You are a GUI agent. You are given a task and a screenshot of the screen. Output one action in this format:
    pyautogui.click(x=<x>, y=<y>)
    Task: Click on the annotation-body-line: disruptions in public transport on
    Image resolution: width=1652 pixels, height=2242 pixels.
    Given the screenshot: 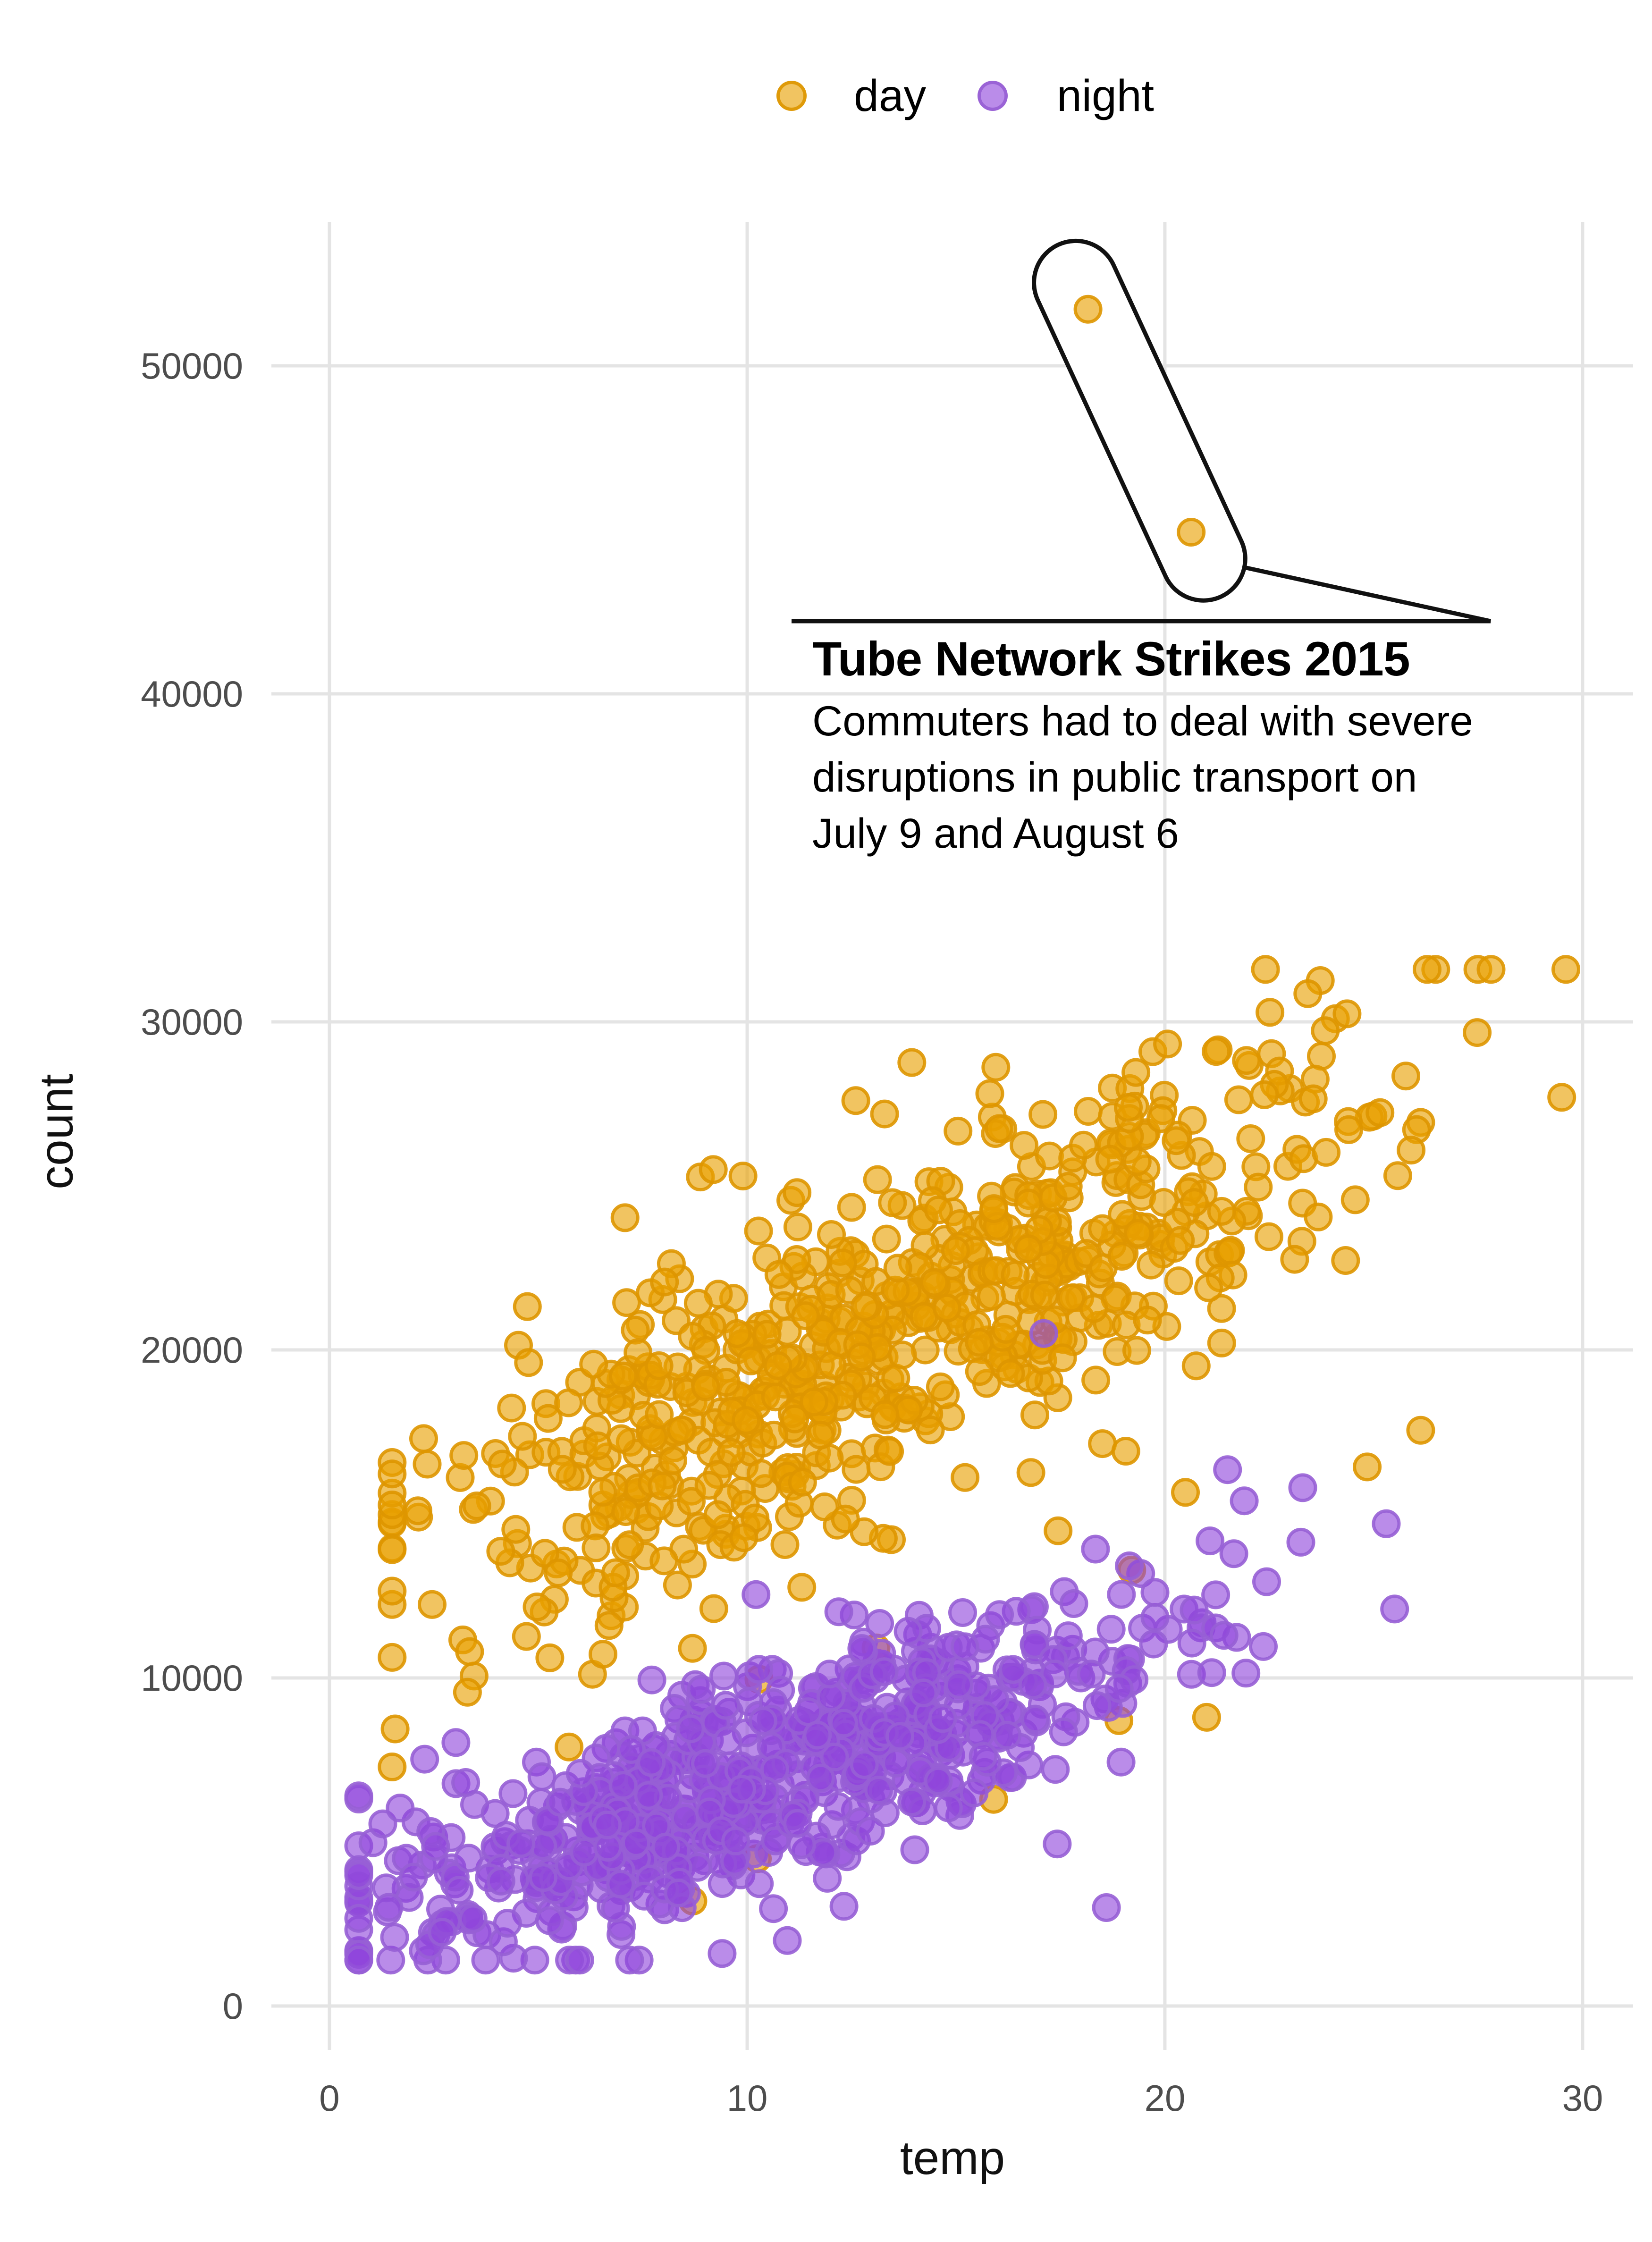 What is the action you would take?
    pyautogui.click(x=1114, y=777)
    